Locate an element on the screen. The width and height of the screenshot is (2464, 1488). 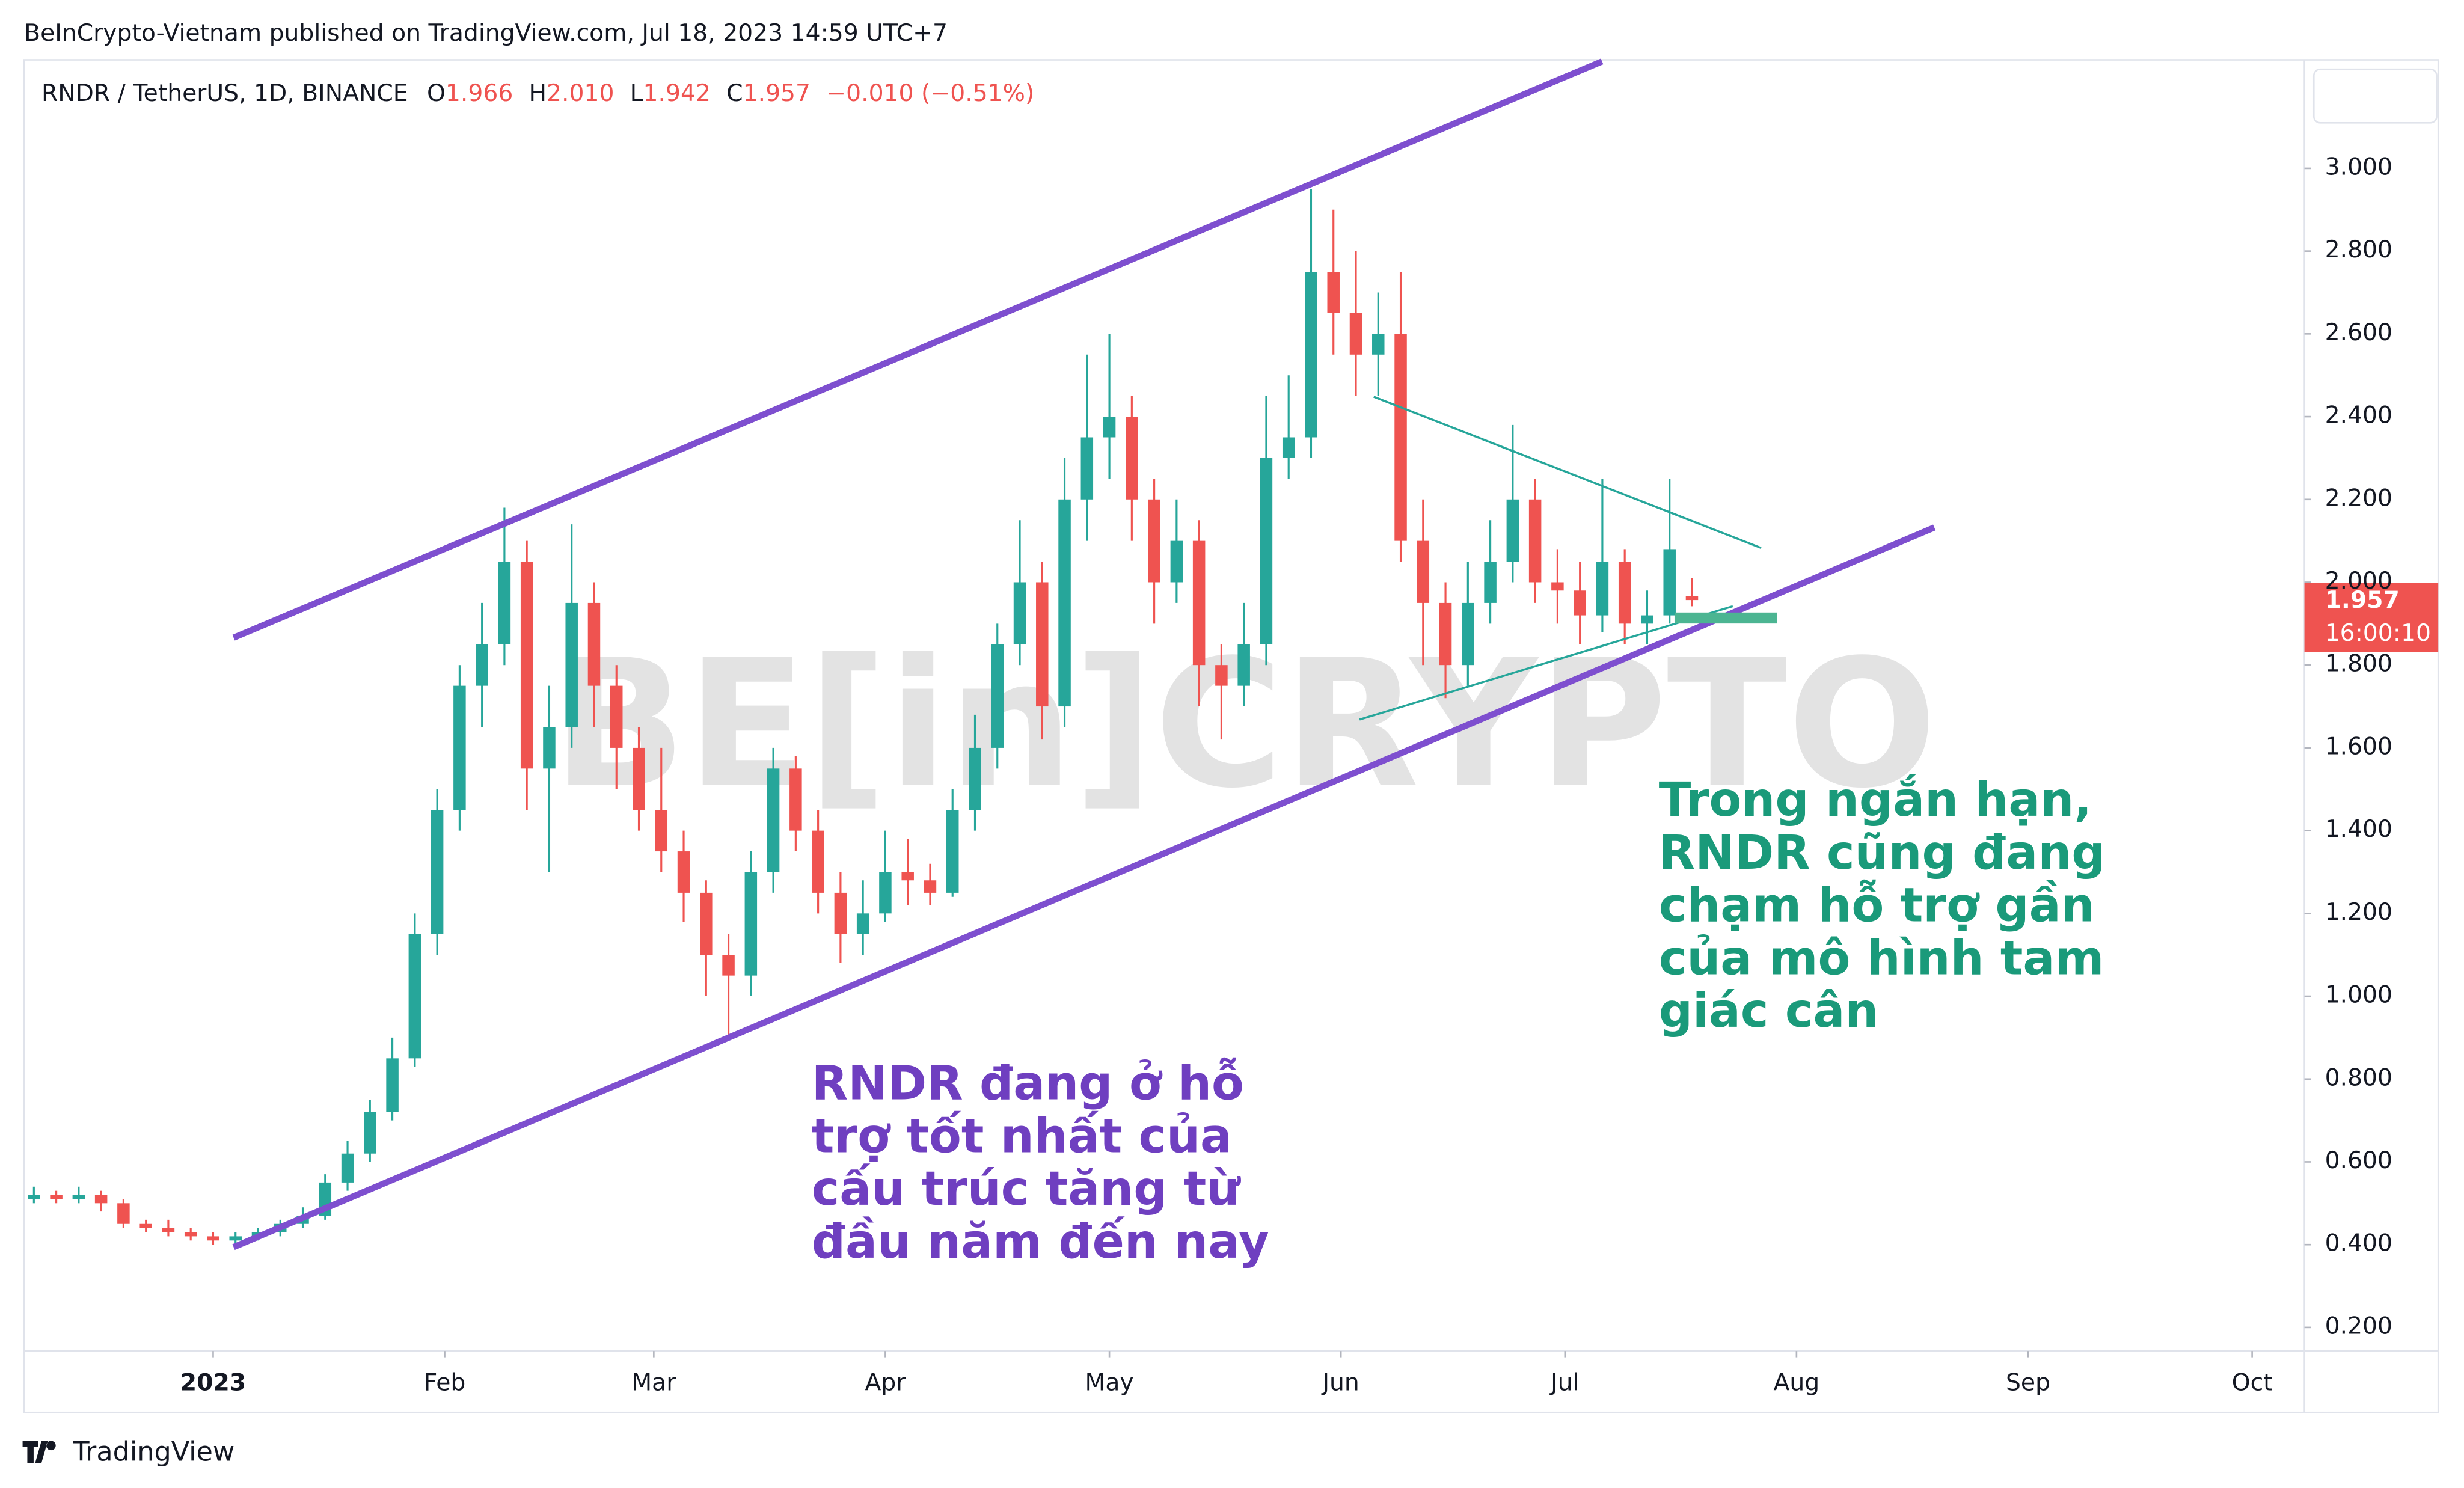
annotation-line: chạm hỗ trợ gần is located at coordinates (1877, 905).